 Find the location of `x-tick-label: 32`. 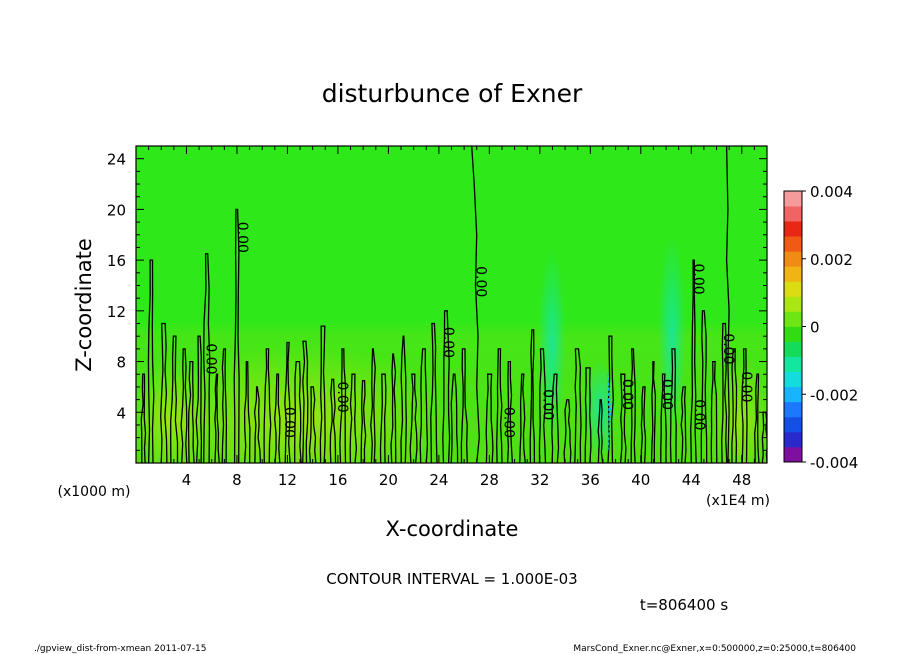

x-tick-label: 32 is located at coordinates (539, 480).